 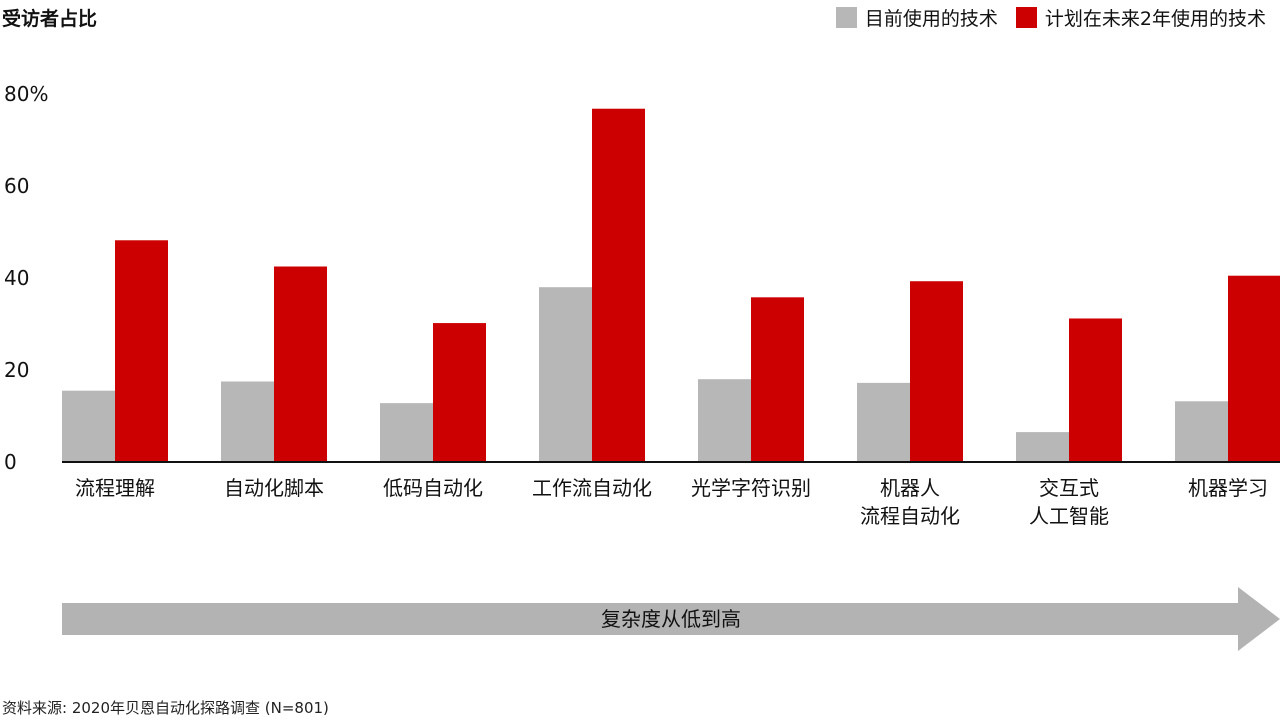 What do you see at coordinates (115, 488) in the screenshot?
I see `category-label: 流程理解` at bounding box center [115, 488].